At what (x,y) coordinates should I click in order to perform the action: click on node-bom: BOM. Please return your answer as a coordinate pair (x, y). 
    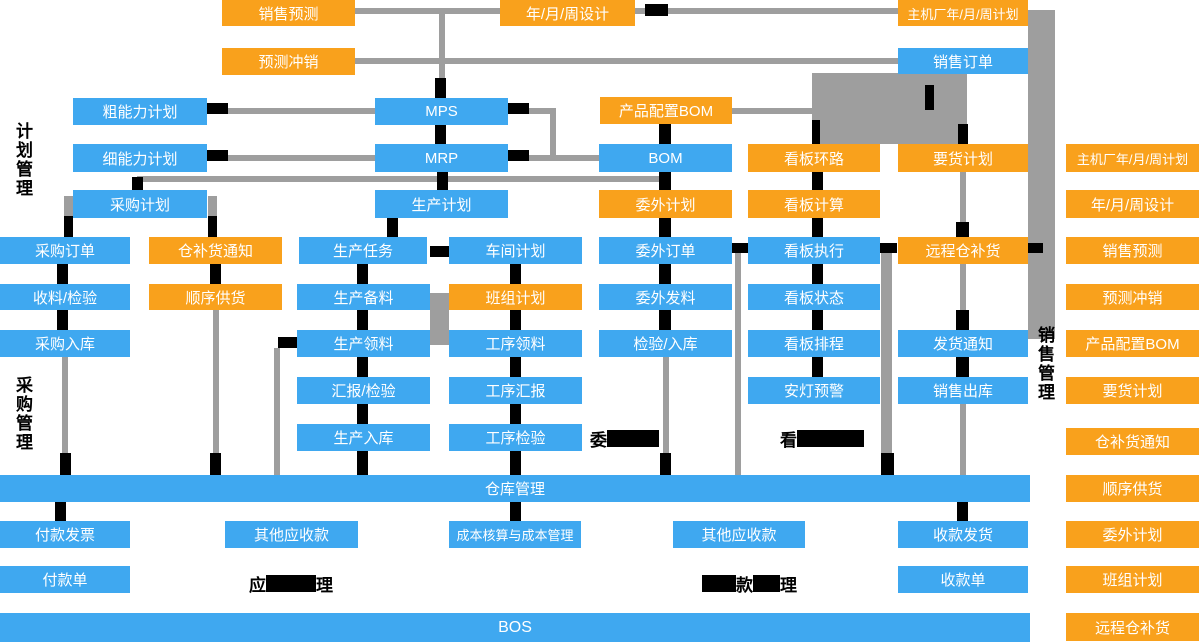
    Looking at the image, I should click on (665, 158).